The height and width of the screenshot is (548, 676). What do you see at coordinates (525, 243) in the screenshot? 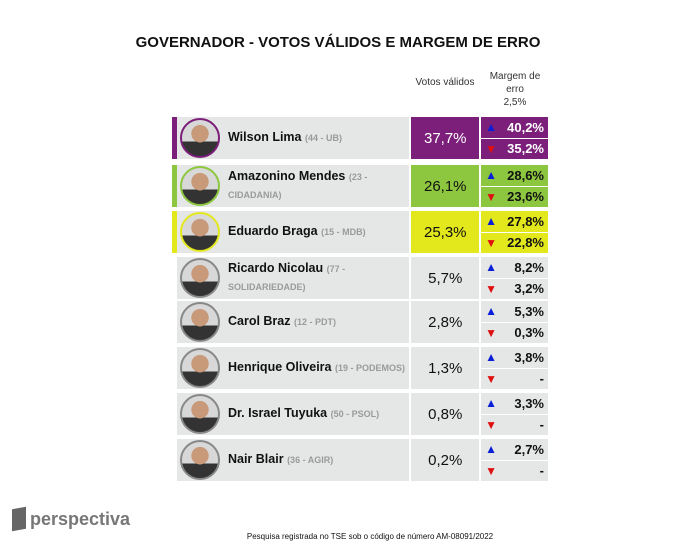
I see `margin-low: 22,8%` at bounding box center [525, 243].